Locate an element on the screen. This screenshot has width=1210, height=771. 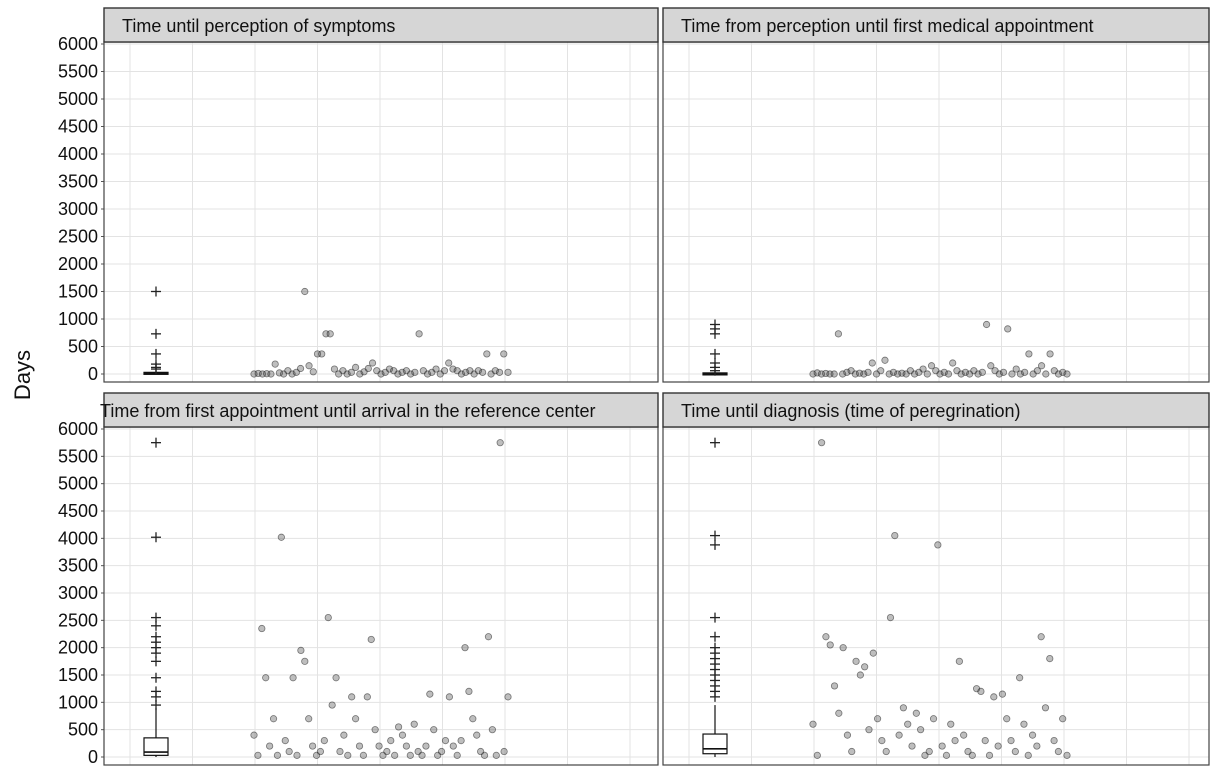
y-tick-label: 1000 is located at coordinates (78, 702).